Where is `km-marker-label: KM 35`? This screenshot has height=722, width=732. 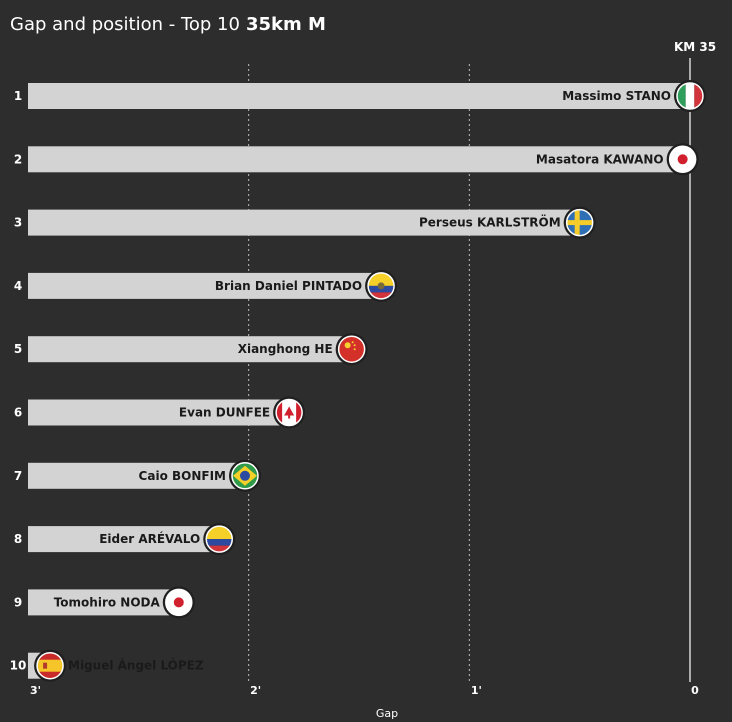
km-marker-label: KM 35 is located at coordinates (695, 47).